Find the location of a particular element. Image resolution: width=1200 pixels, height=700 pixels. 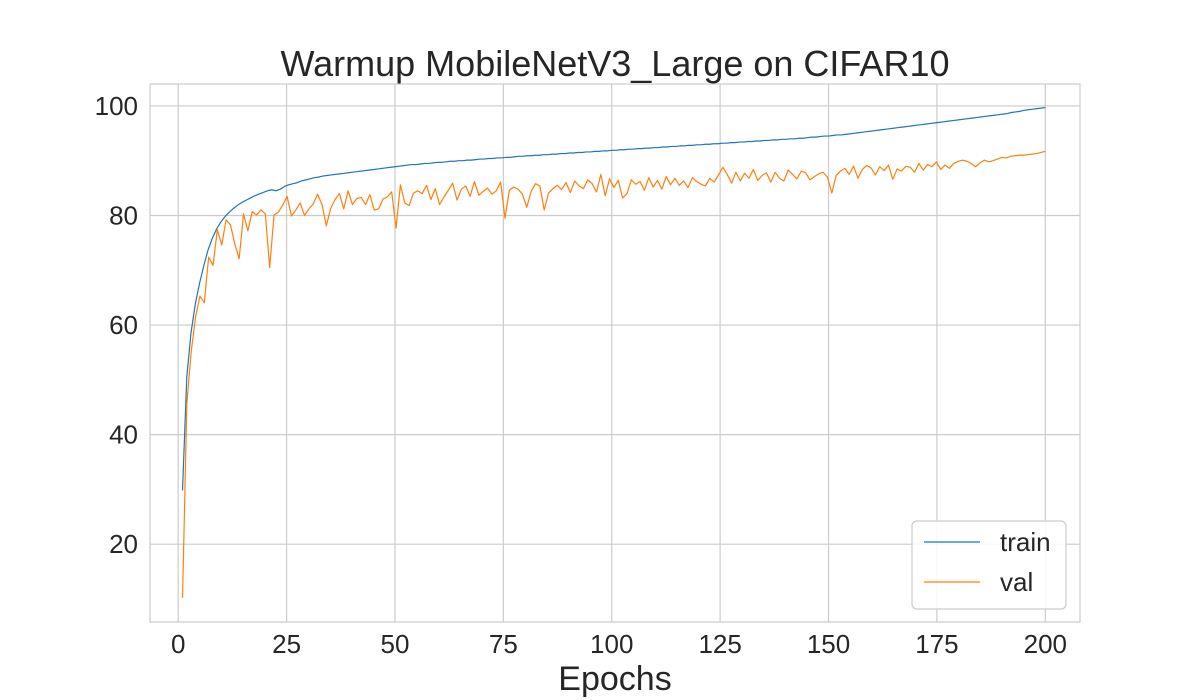

y-tick-label: 20 is located at coordinates (123, 544).